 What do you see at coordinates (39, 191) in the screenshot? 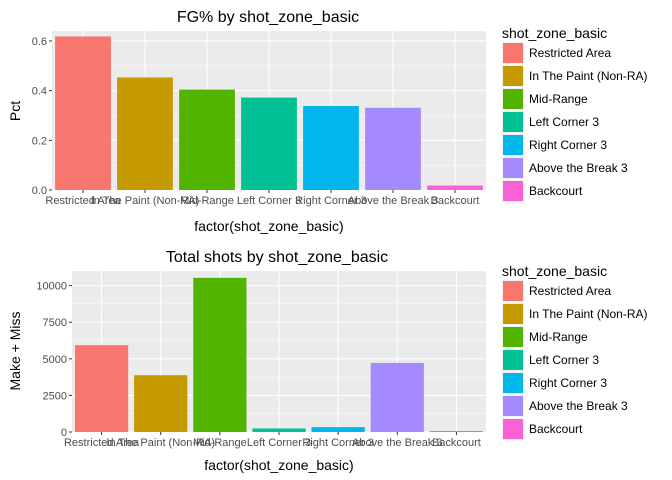
I see `y-tick-label: 0.0` at bounding box center [39, 191].